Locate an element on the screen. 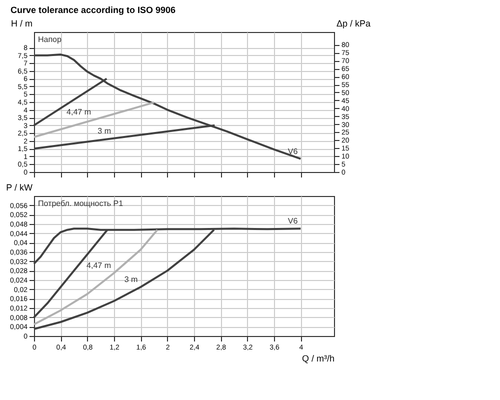  y-axis-title: H / m is located at coordinates (21, 23).